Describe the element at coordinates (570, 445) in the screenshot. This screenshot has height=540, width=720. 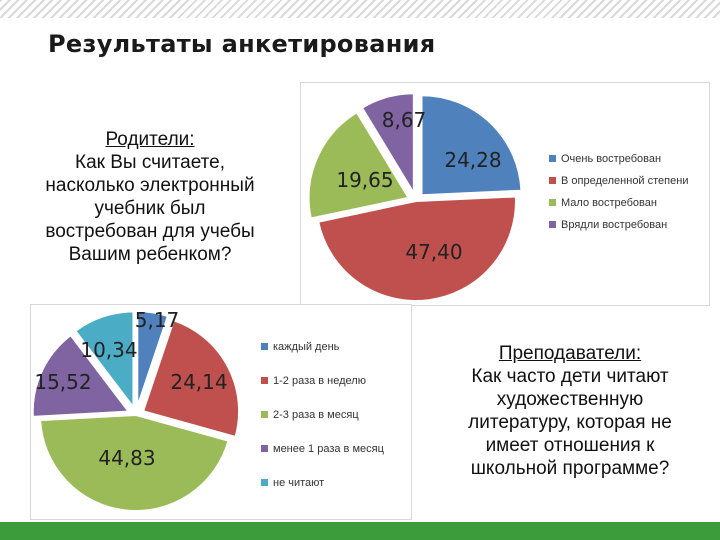
I see `teachers-question-line: имеет отношения к` at that location.